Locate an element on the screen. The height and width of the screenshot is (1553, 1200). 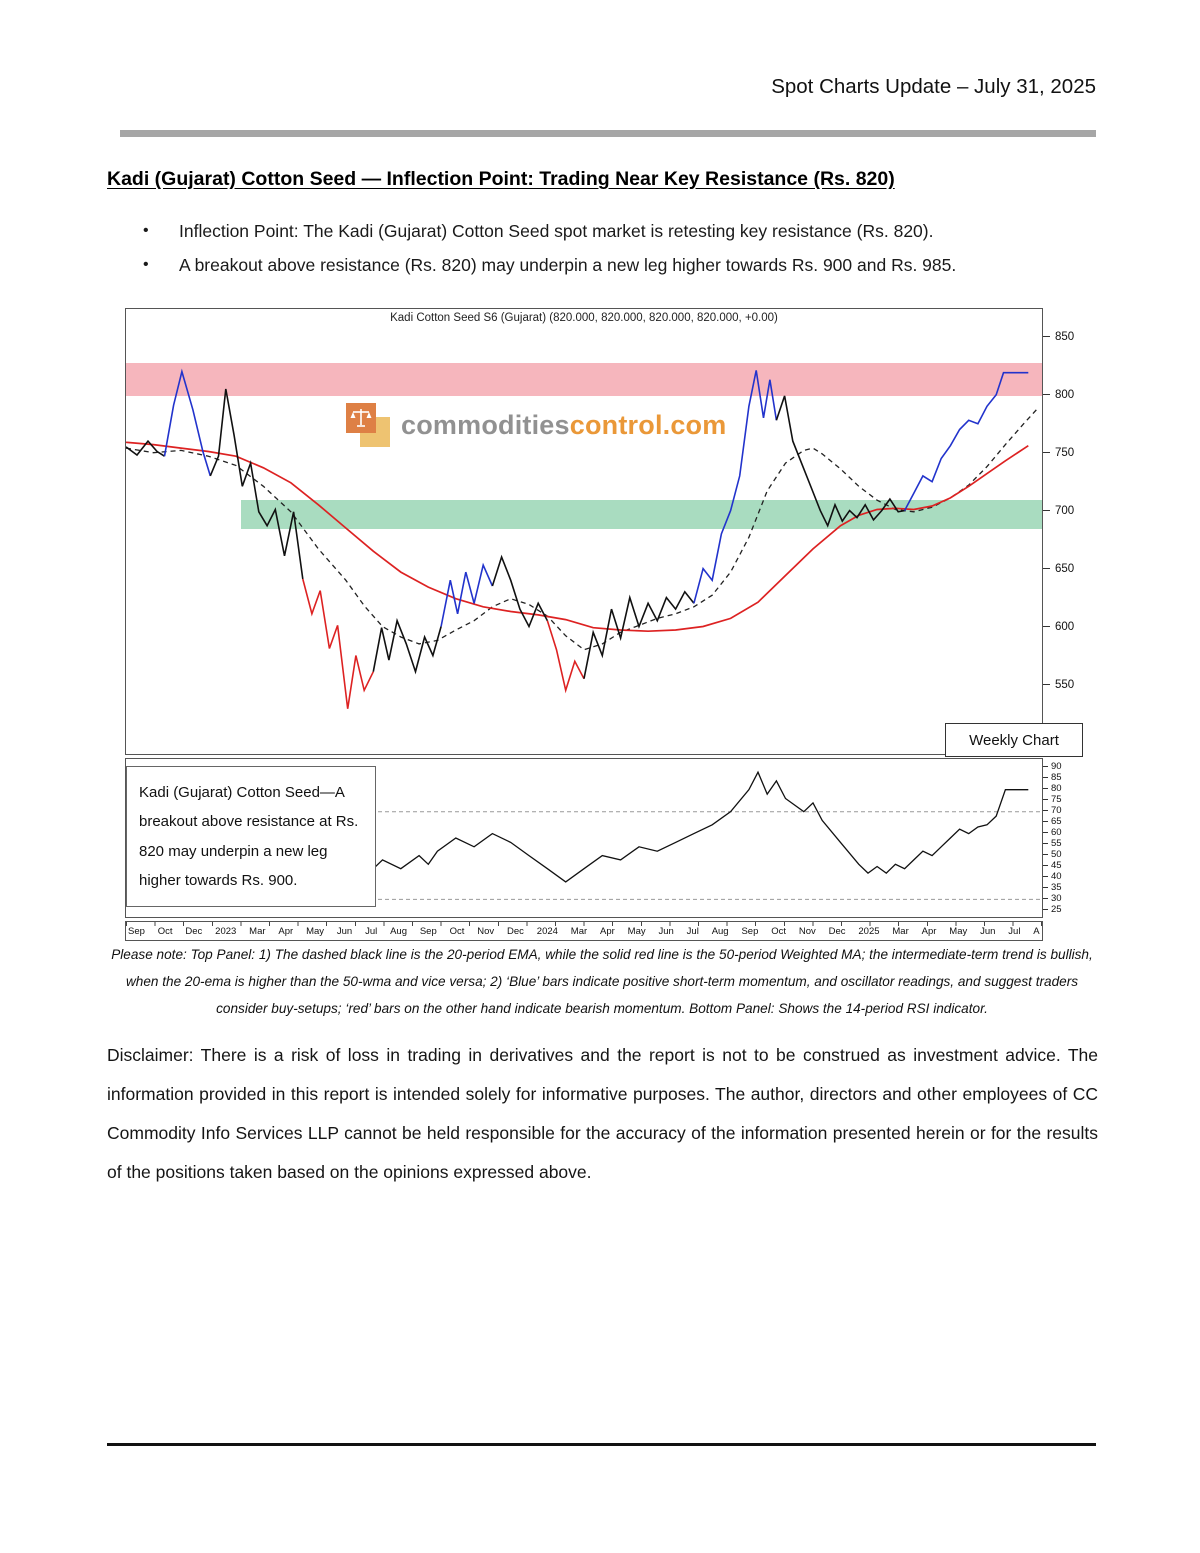
rsi-tick-25: 25 is located at coordinates (1052, 909).